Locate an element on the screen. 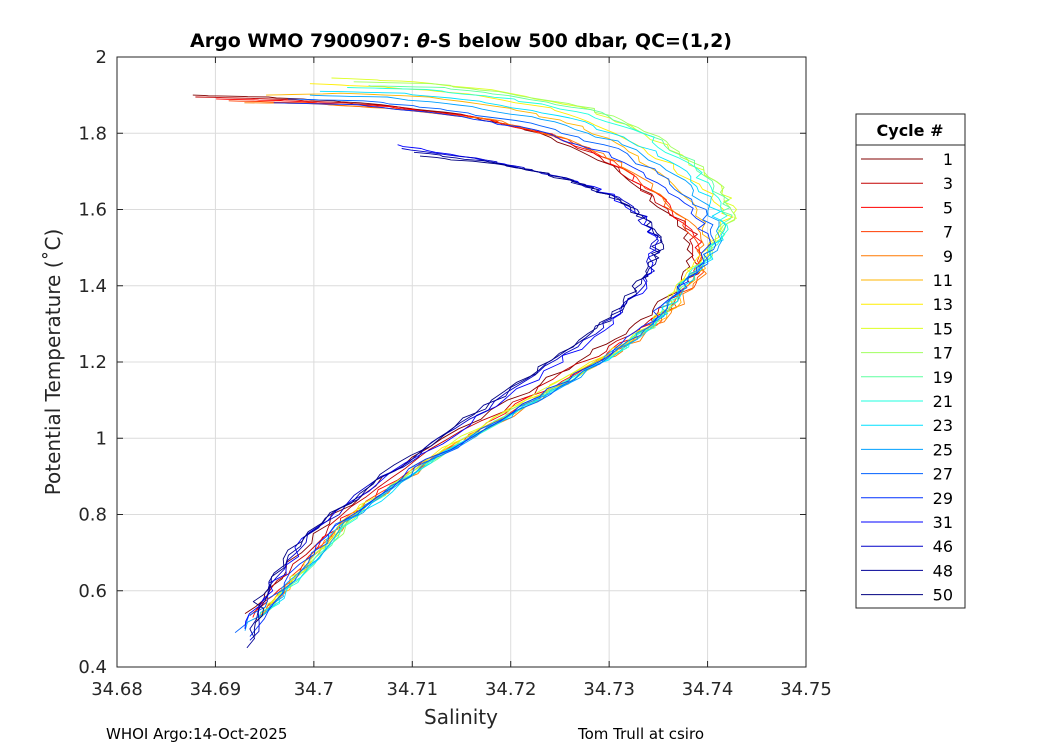 This screenshot has height=750, width=1050. x-tick-label: 34.71 is located at coordinates (413, 689).